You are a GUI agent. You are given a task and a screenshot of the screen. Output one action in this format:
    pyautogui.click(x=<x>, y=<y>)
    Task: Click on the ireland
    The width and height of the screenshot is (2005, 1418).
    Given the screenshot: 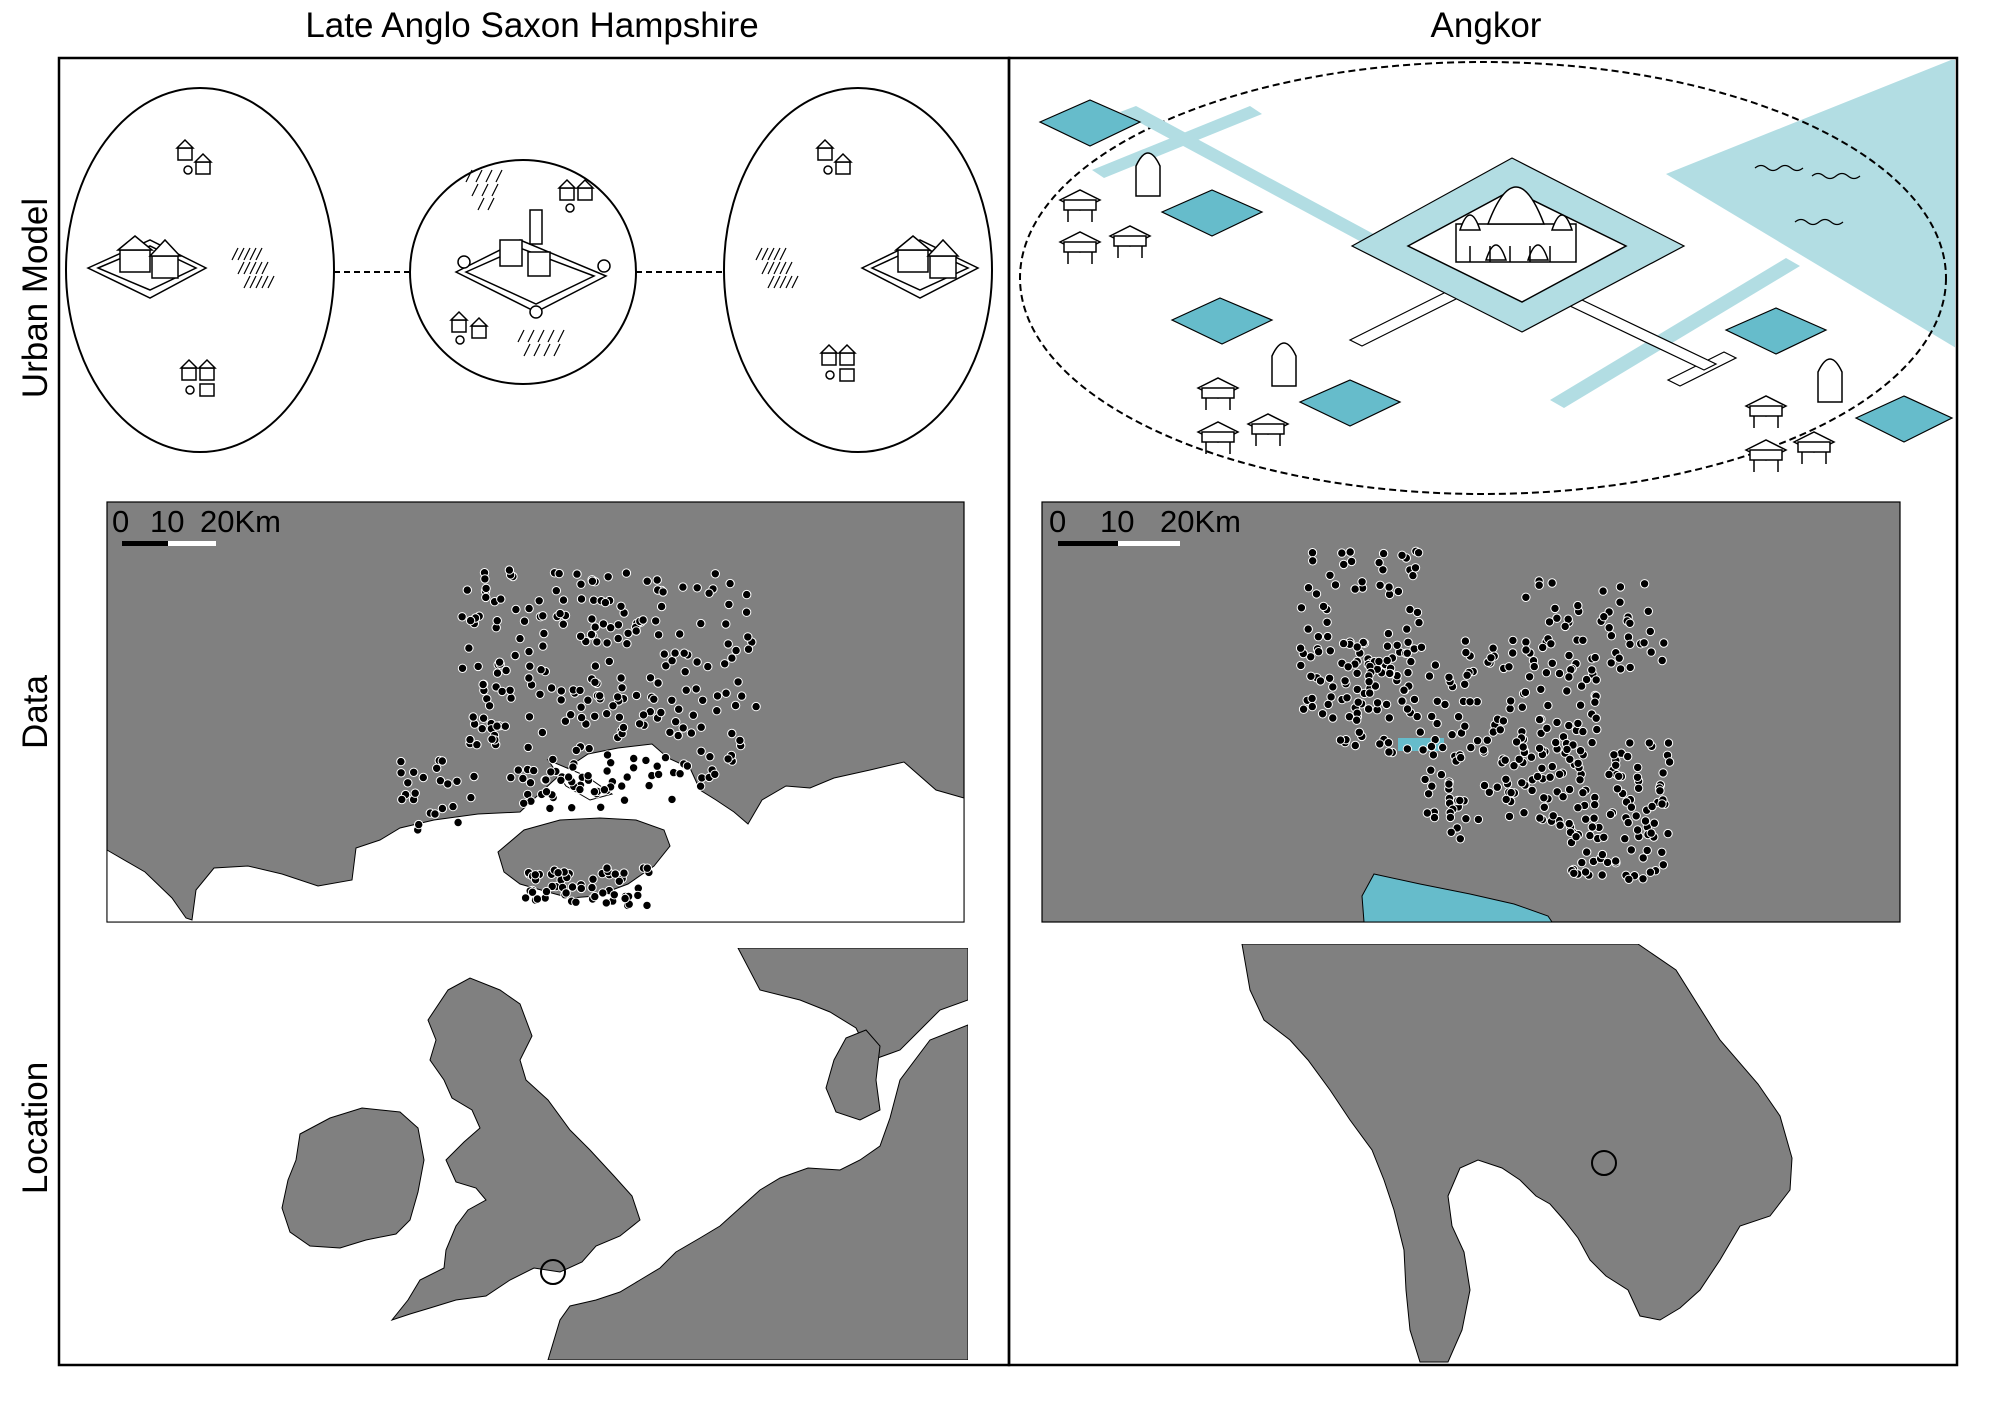 What is the action you would take?
    pyautogui.click(x=353, y=1178)
    